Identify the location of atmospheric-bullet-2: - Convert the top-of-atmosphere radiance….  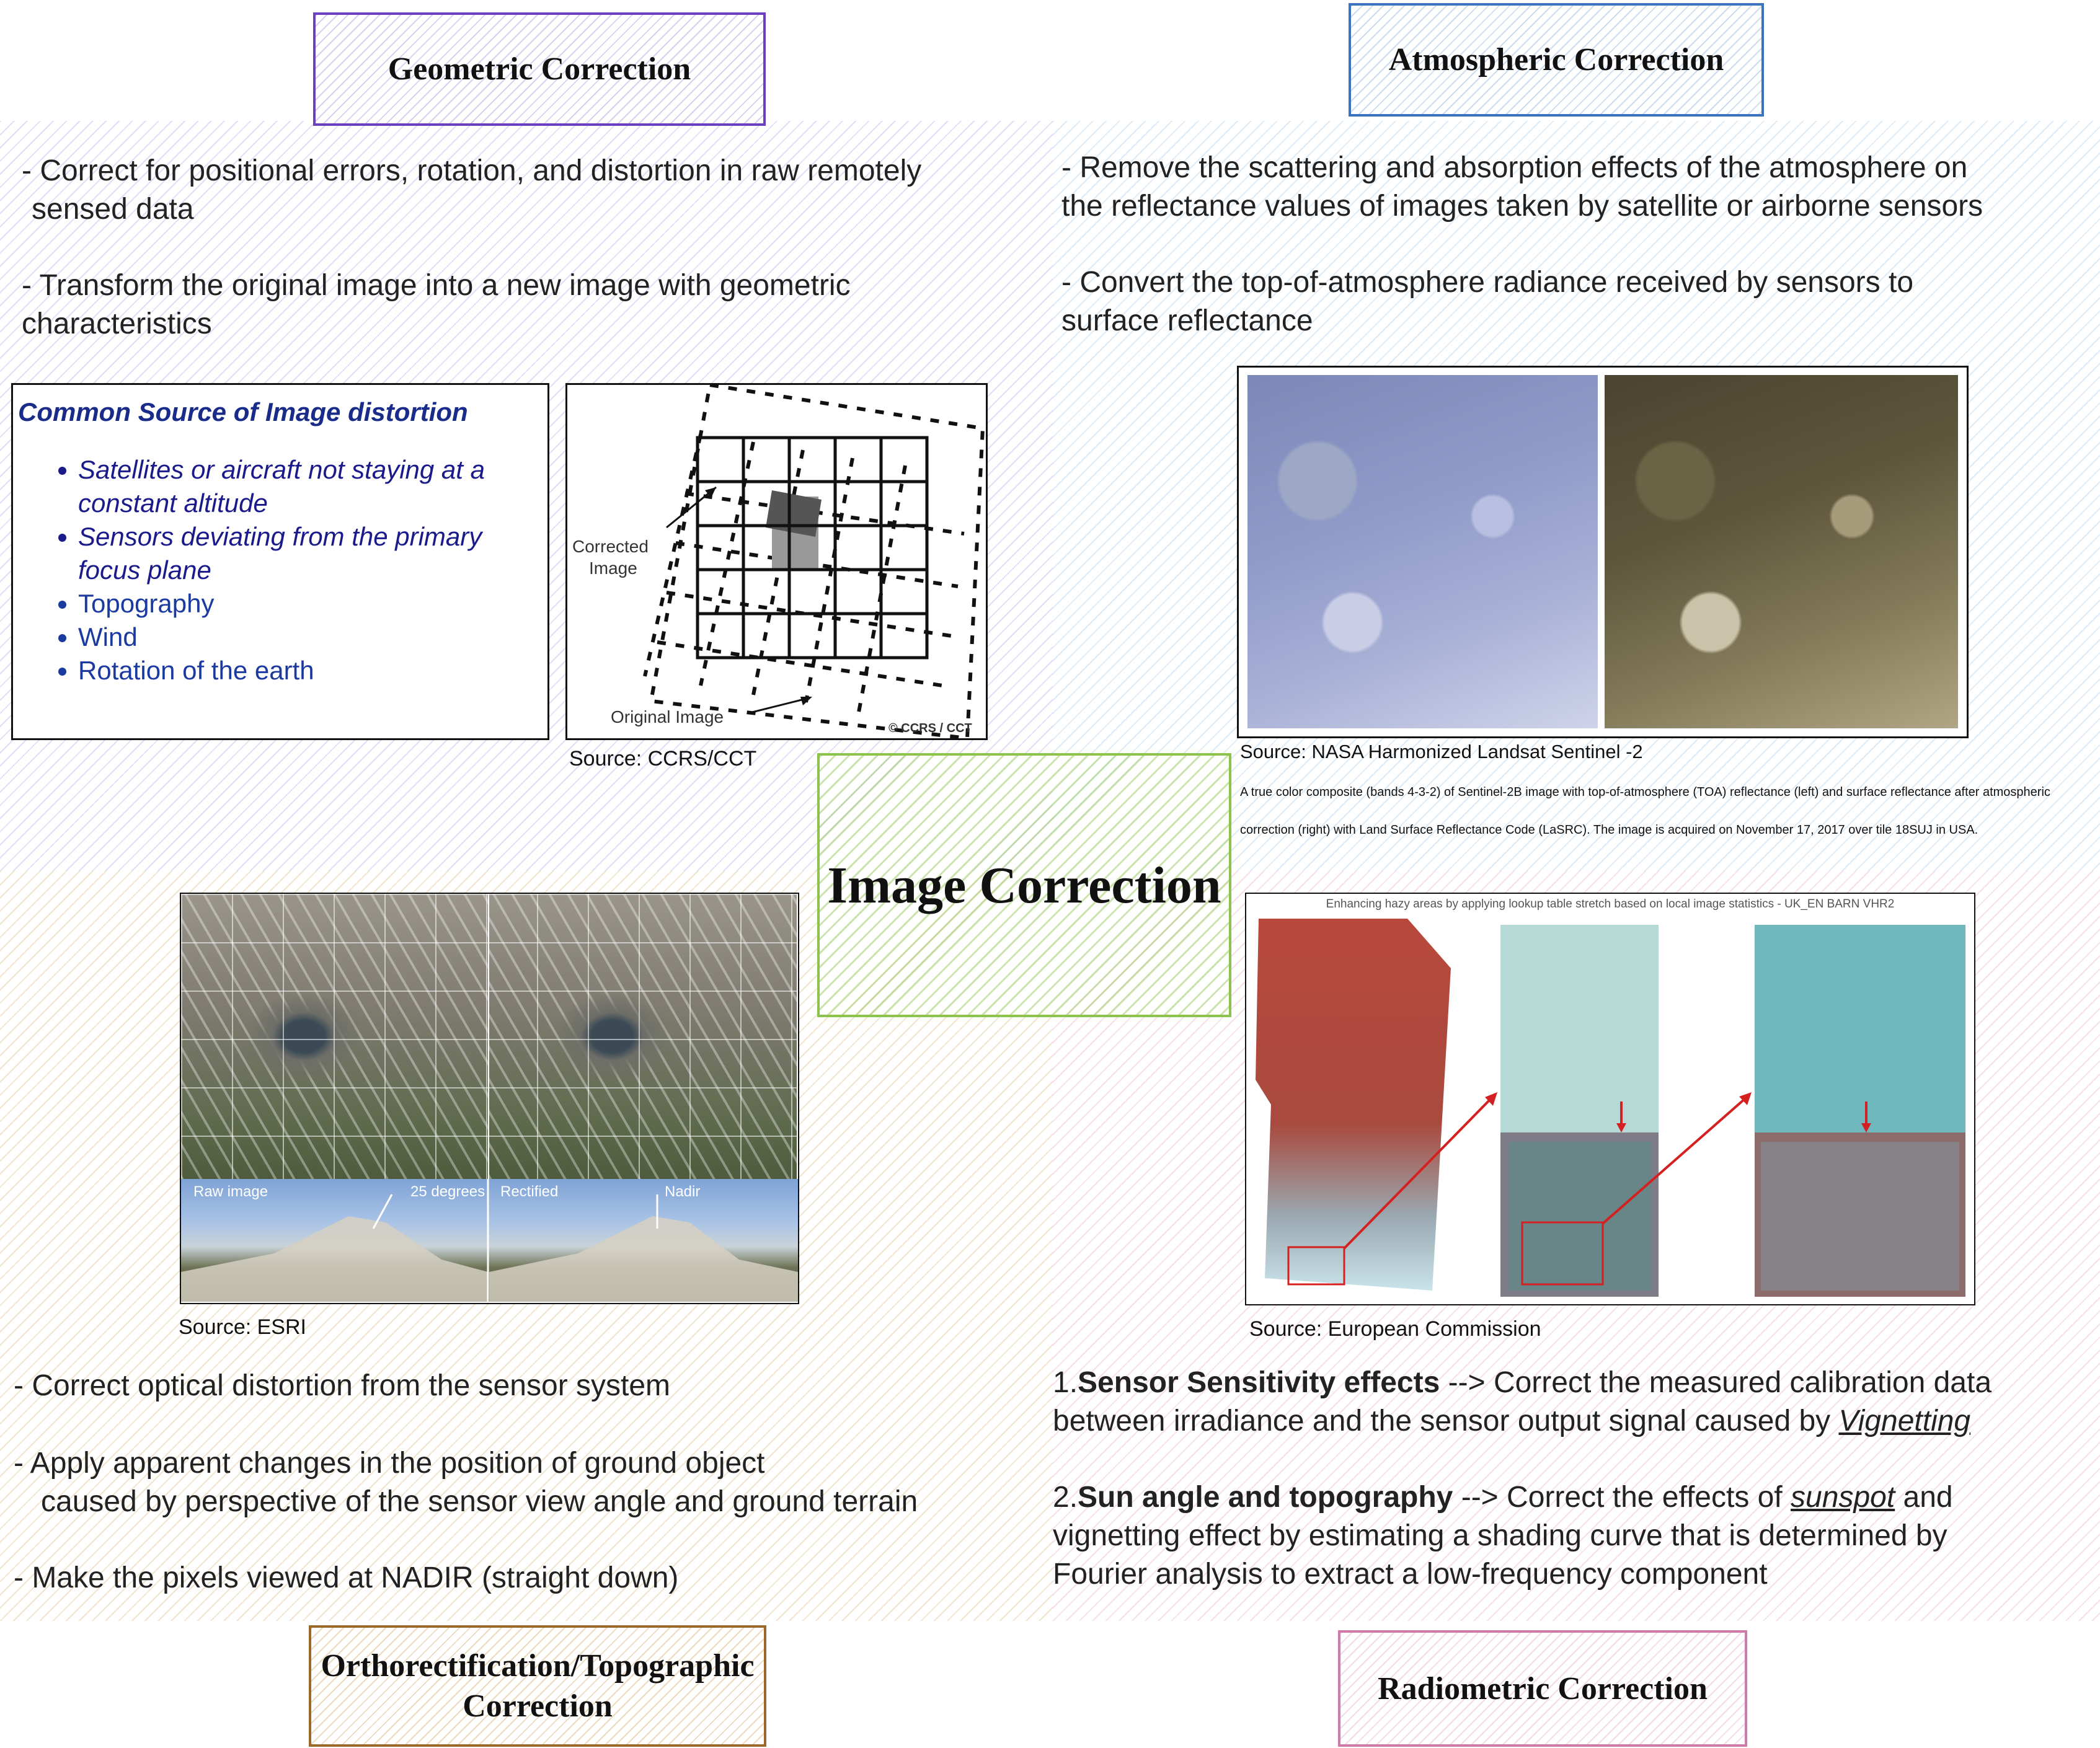
(1487, 301).